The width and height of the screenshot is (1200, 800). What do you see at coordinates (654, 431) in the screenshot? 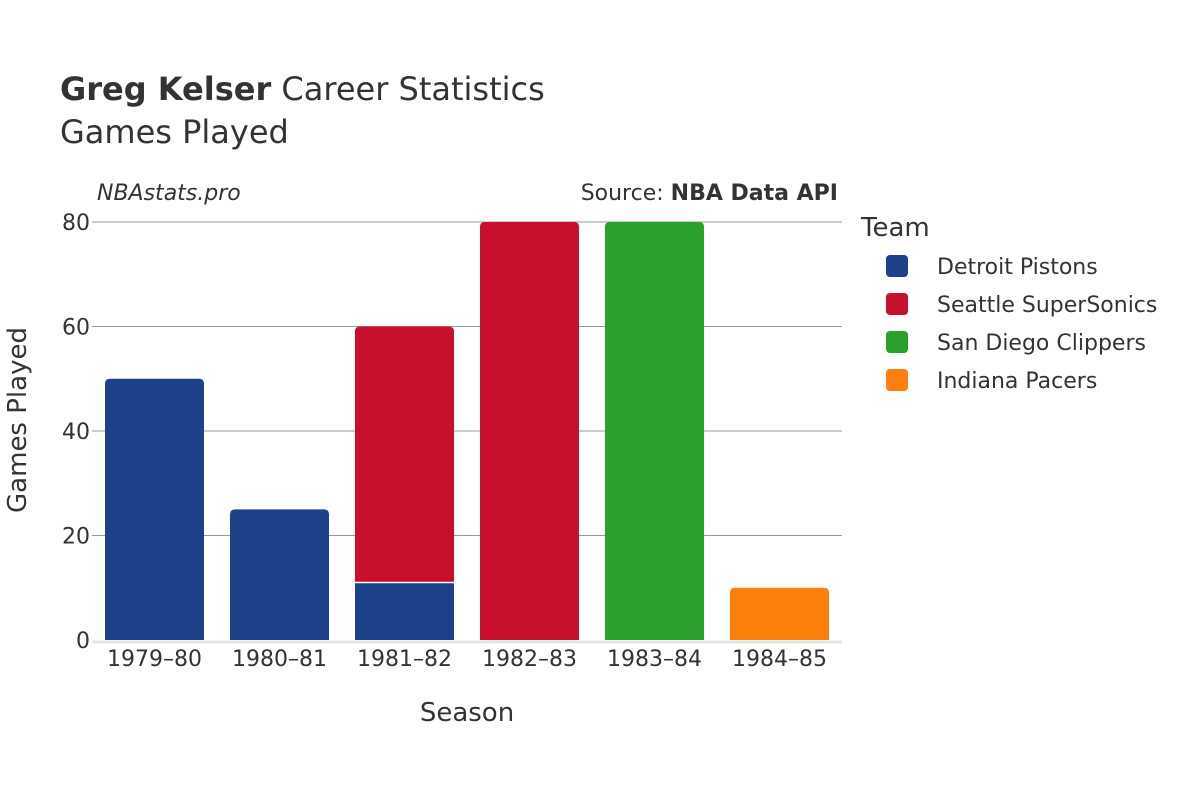
I see `bar-san-diego-clippers` at bounding box center [654, 431].